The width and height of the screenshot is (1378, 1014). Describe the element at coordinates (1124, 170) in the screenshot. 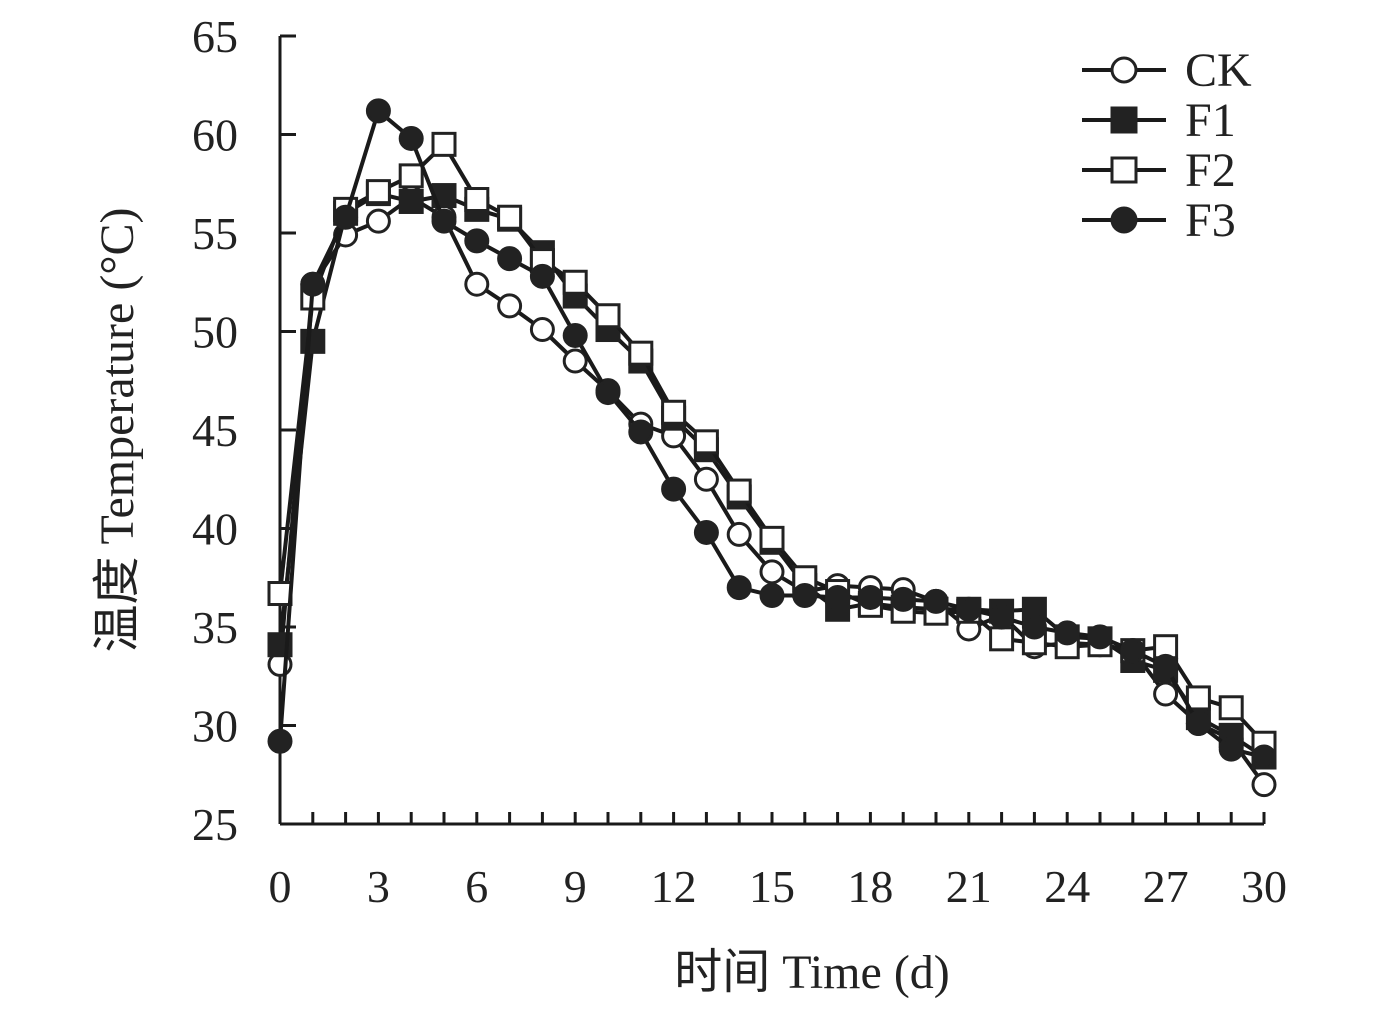

I see `legend-marker-f2` at that location.